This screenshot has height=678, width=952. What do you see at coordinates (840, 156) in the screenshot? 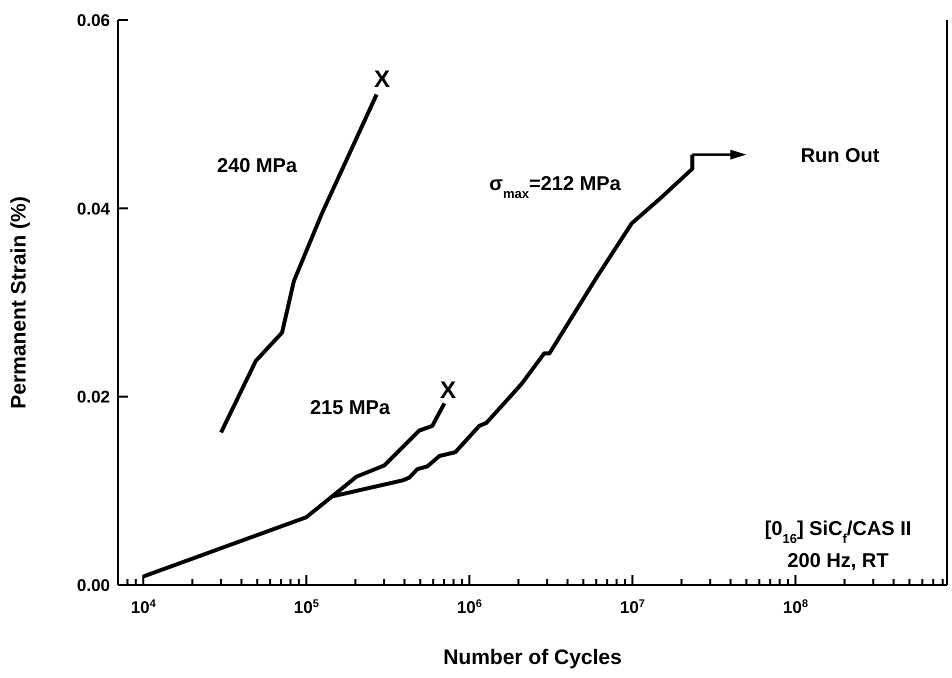
I see `annotation: Run Out` at bounding box center [840, 156].